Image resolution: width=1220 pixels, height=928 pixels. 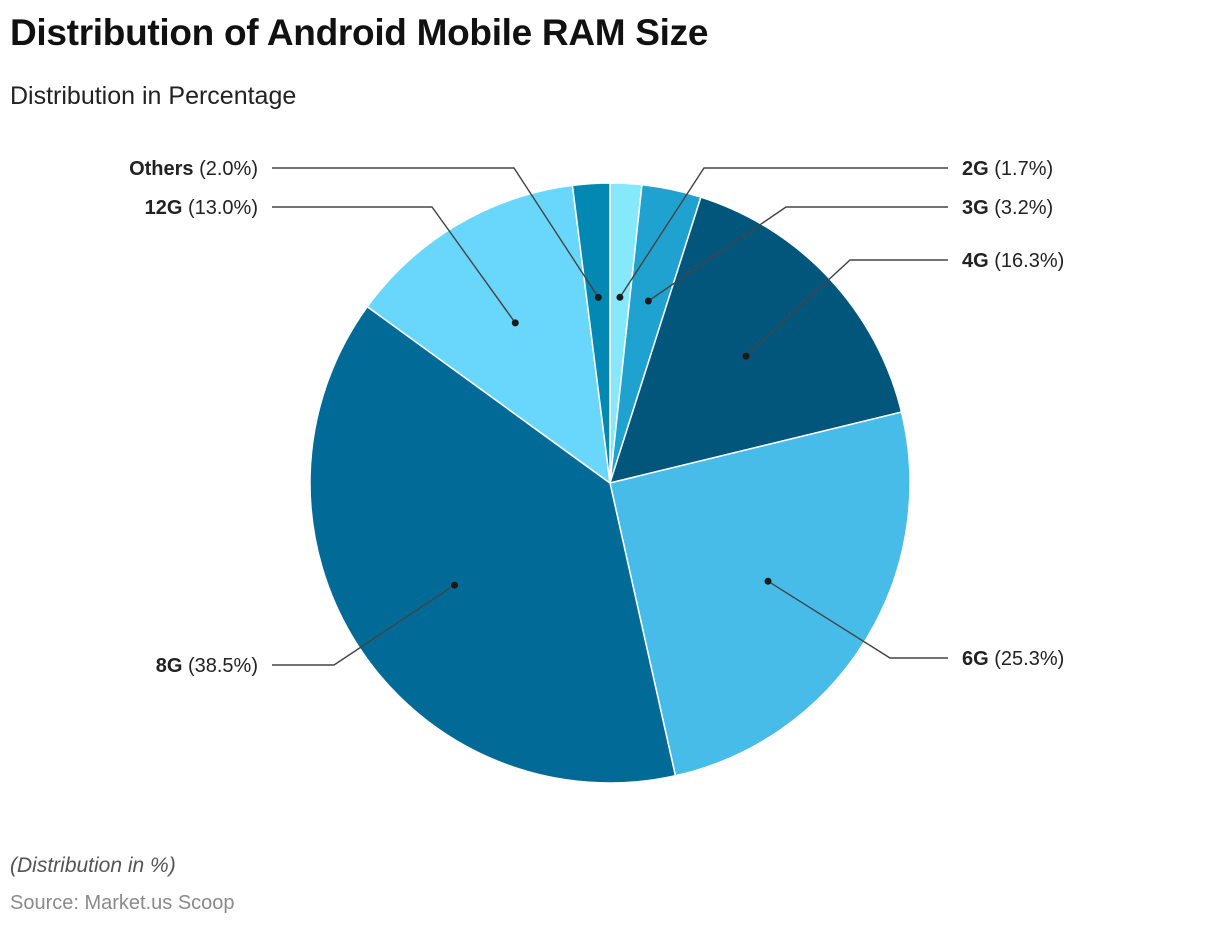 I want to click on leader-dot-3g, so click(x=648, y=301).